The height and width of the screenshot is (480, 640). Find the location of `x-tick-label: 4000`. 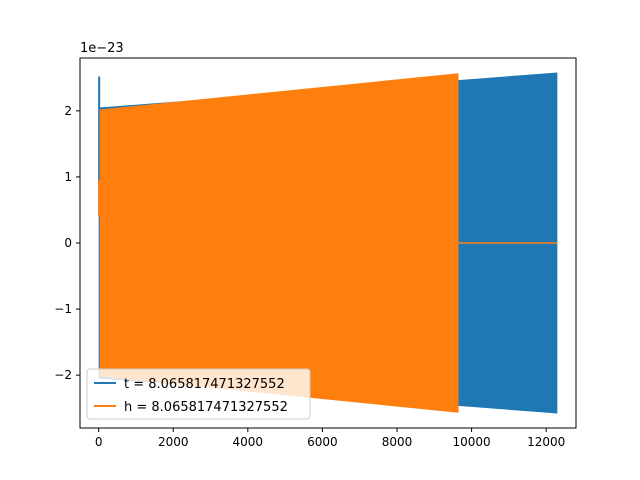

x-tick-label: 4000 is located at coordinates (248, 442).